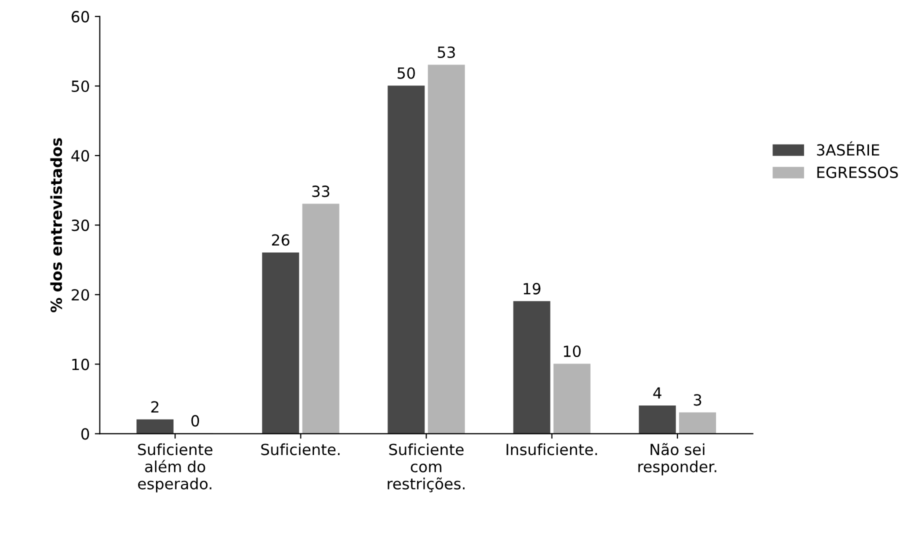  What do you see at coordinates (532, 288) in the screenshot?
I see `data-label: 19` at bounding box center [532, 288].